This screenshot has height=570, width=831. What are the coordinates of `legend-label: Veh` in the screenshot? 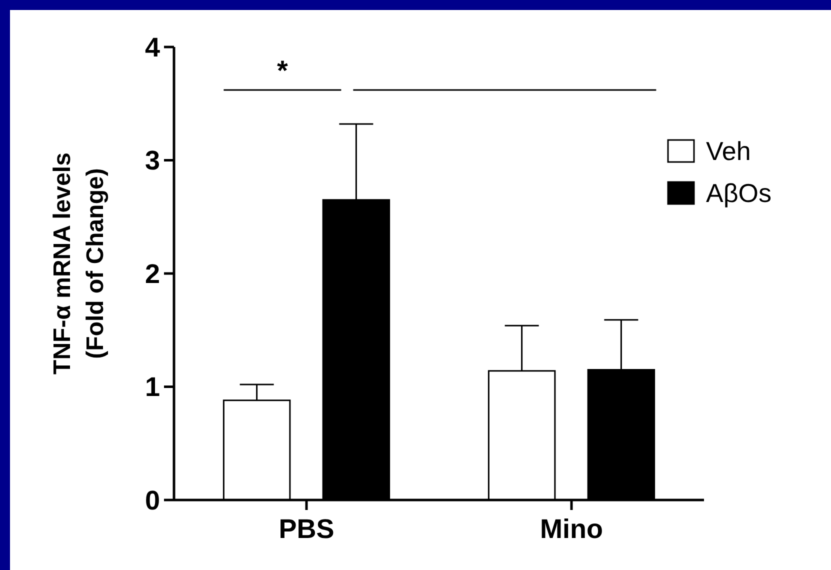 It's located at (728, 151).